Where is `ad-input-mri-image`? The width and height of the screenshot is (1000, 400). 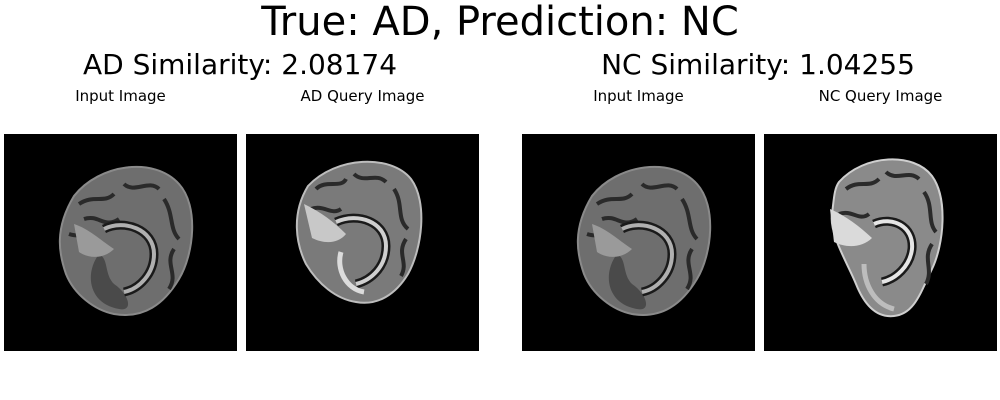
ad-input-mri-image is located at coordinates (120, 242).